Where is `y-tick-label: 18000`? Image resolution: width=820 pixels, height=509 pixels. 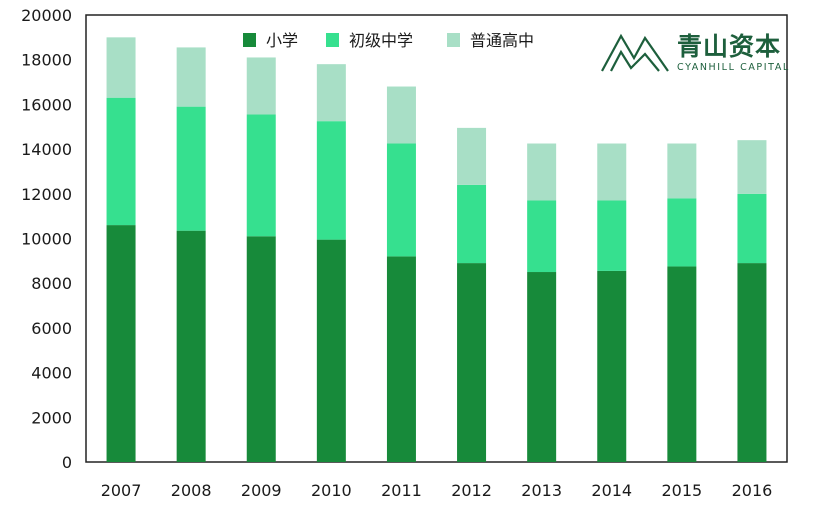
y-tick-label: 18000 is located at coordinates (46, 60).